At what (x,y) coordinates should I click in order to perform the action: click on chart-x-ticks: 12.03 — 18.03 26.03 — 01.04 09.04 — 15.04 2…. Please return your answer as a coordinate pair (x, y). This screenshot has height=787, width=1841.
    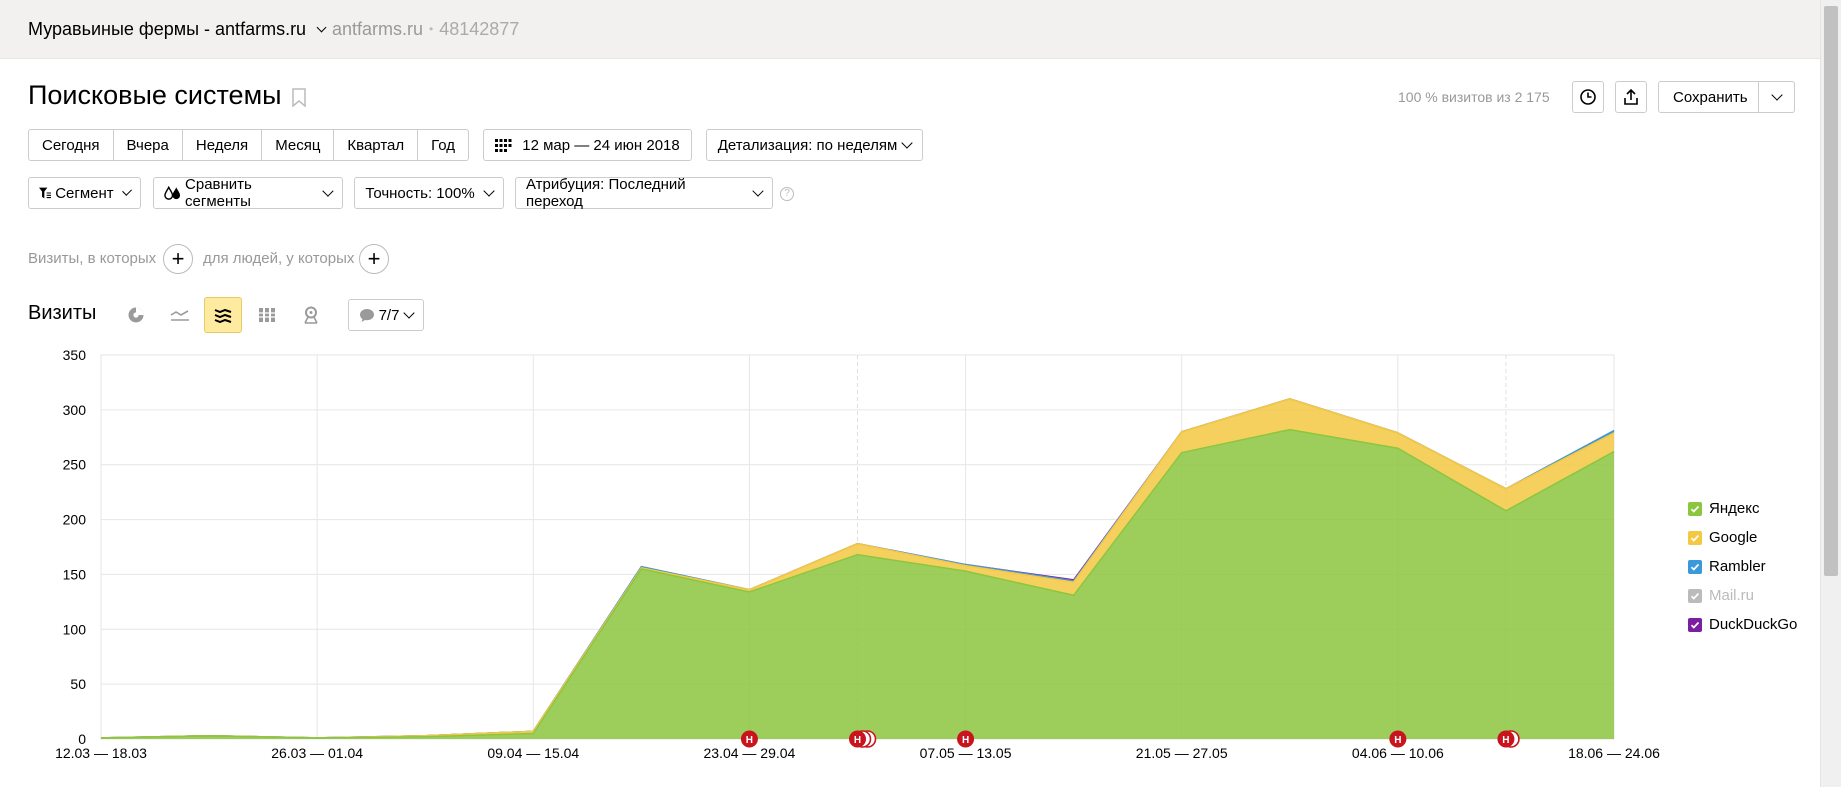
    Looking at the image, I should click on (857, 753).